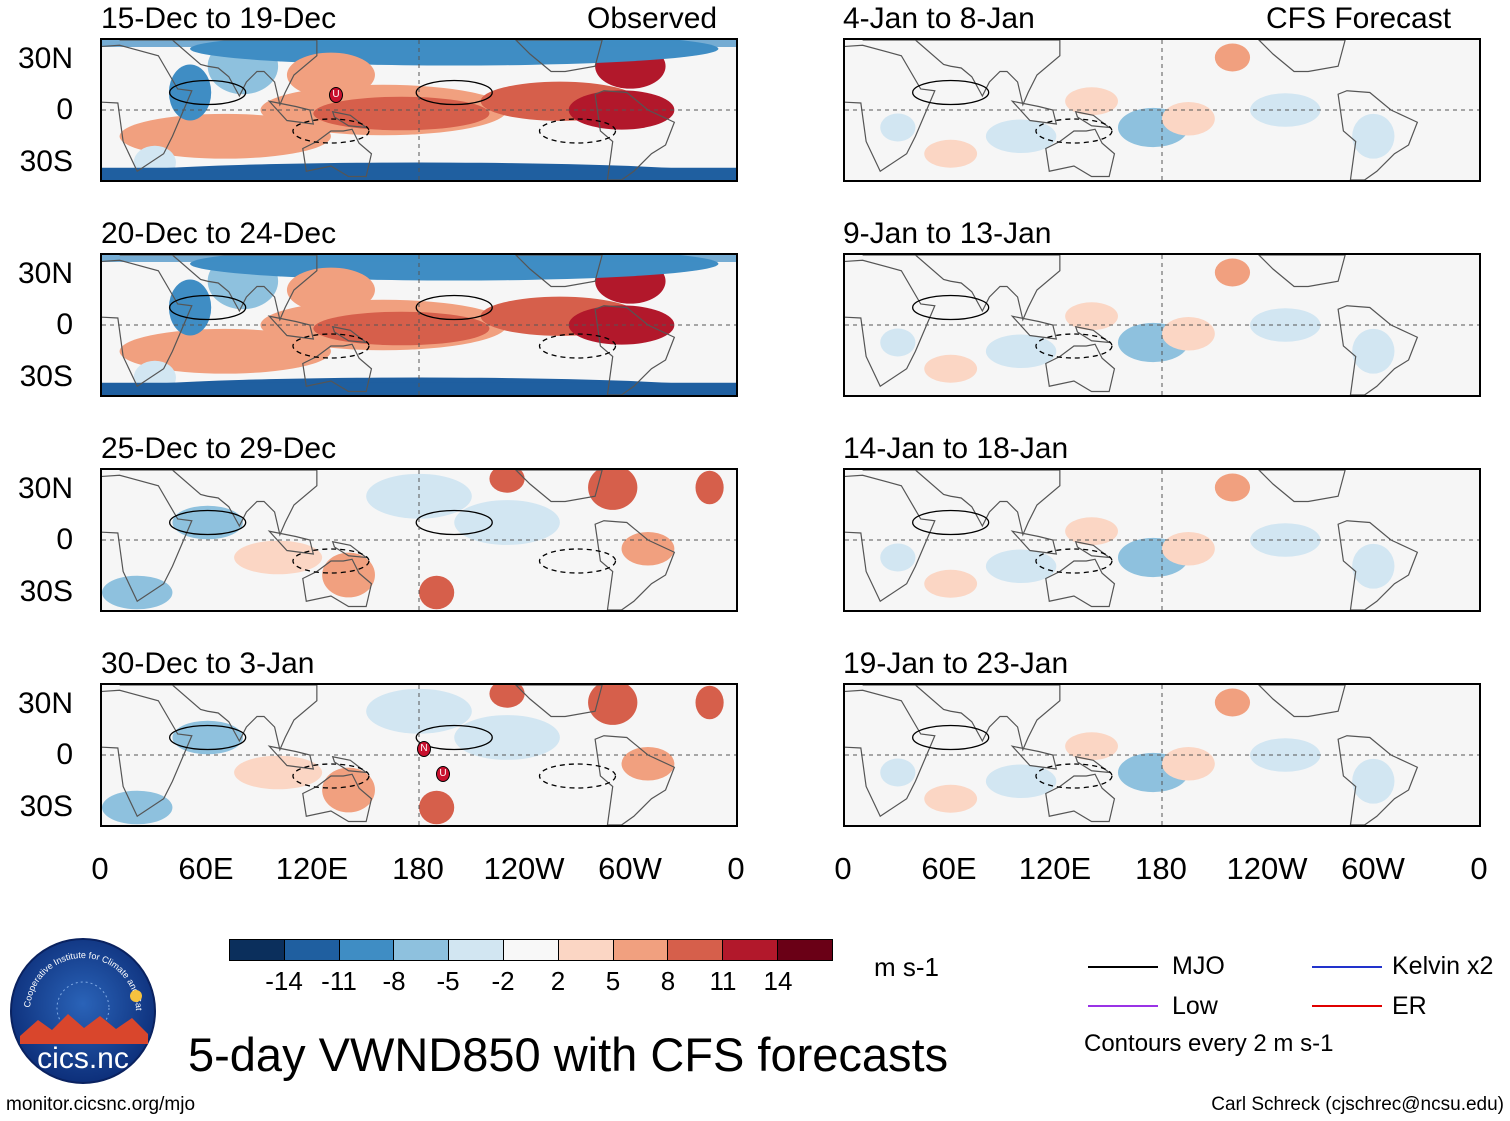  I want to click on panel-title: 14-Jan to 18-Jan, so click(956, 448).